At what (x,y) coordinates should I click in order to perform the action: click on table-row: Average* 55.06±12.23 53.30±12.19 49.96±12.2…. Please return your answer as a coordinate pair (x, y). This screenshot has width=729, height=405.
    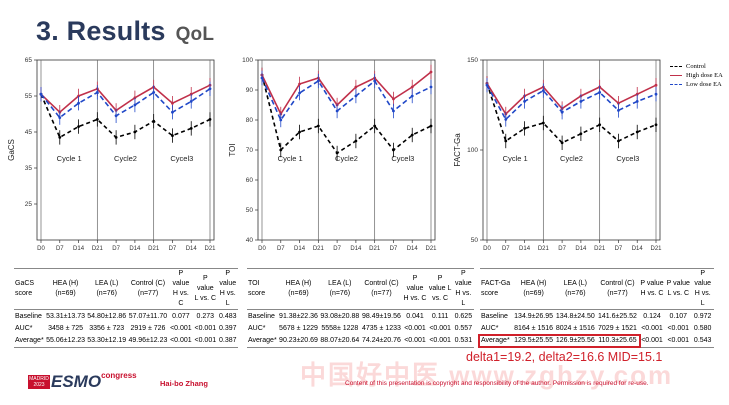
    Looking at the image, I should click on (126, 341).